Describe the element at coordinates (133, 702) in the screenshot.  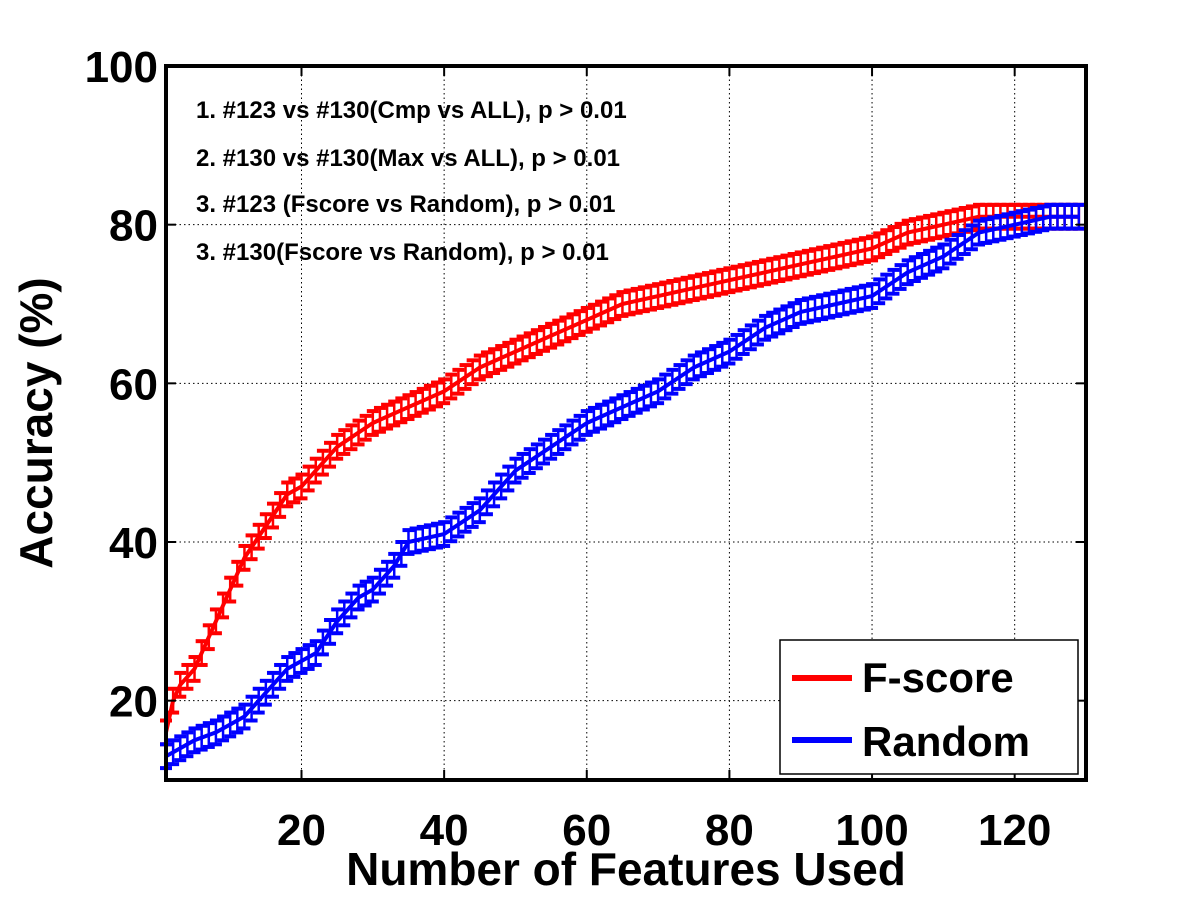
I see `y-tick-label: 20` at that location.